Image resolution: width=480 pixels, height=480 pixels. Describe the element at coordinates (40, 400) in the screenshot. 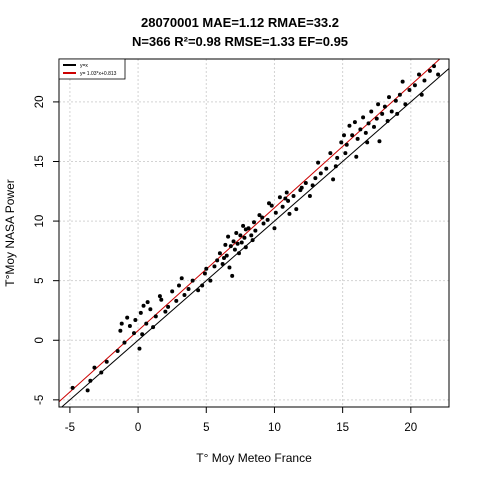

I see `y-tick-label: -5` at that location.